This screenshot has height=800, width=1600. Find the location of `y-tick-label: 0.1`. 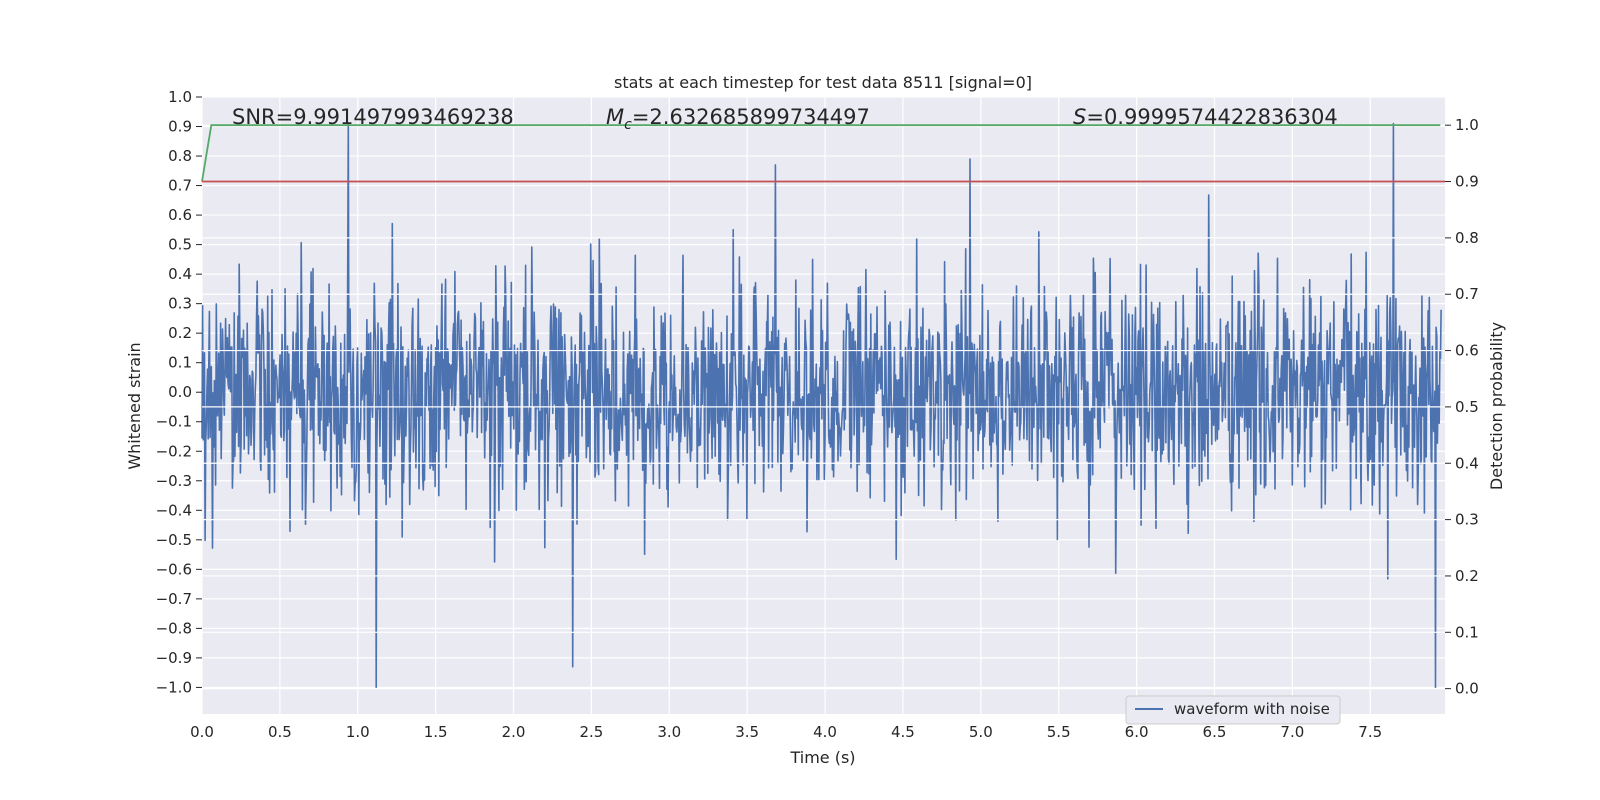

y-tick-label: 0.1 is located at coordinates (180, 363).